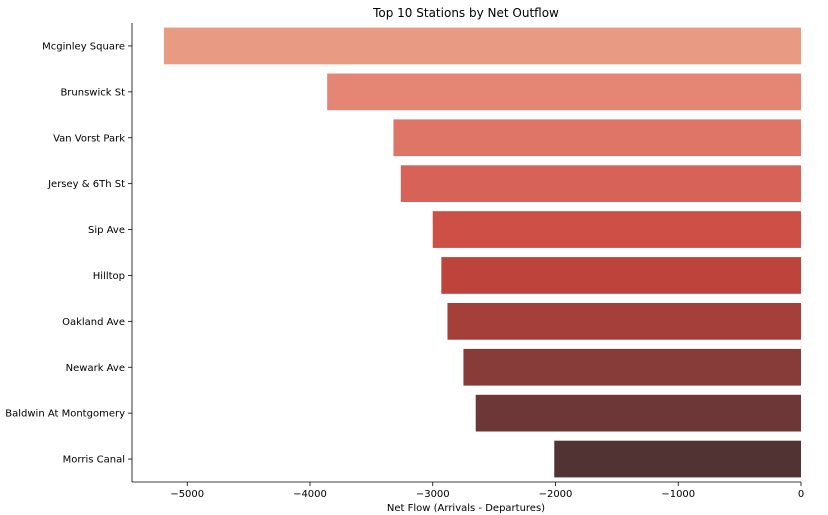 This screenshot has width=828, height=515. What do you see at coordinates (65, 414) in the screenshot?
I see `y-tick-label: Baldwin At Montgomery` at bounding box center [65, 414].